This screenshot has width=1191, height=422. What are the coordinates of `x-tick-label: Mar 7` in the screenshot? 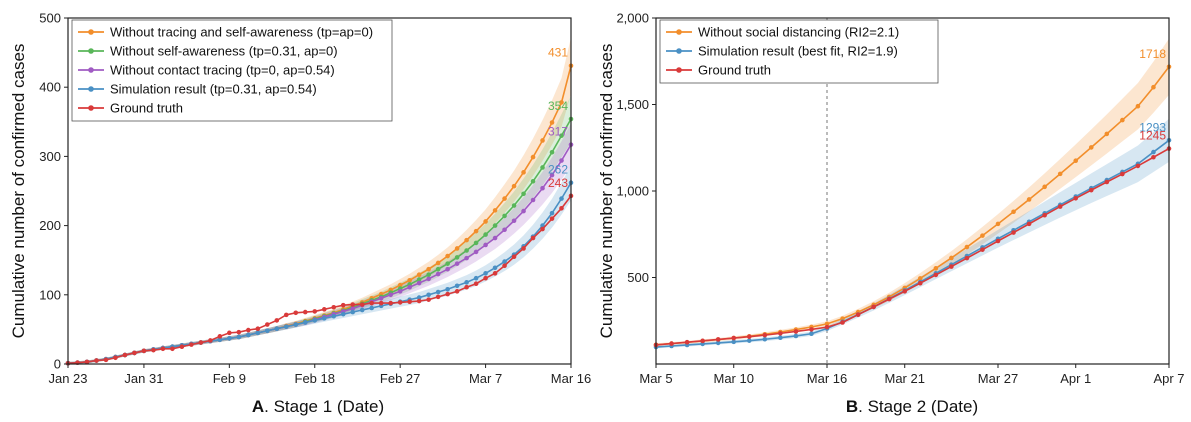 It's located at (485, 378).